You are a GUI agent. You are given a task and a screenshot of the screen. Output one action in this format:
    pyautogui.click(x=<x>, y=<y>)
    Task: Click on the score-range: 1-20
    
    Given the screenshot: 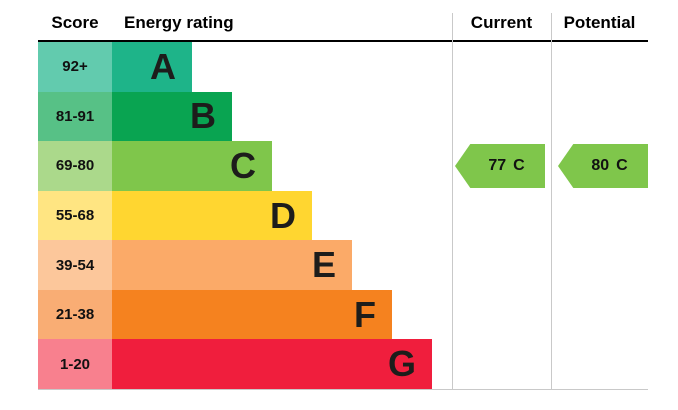 What is the action you would take?
    pyautogui.click(x=75, y=364)
    